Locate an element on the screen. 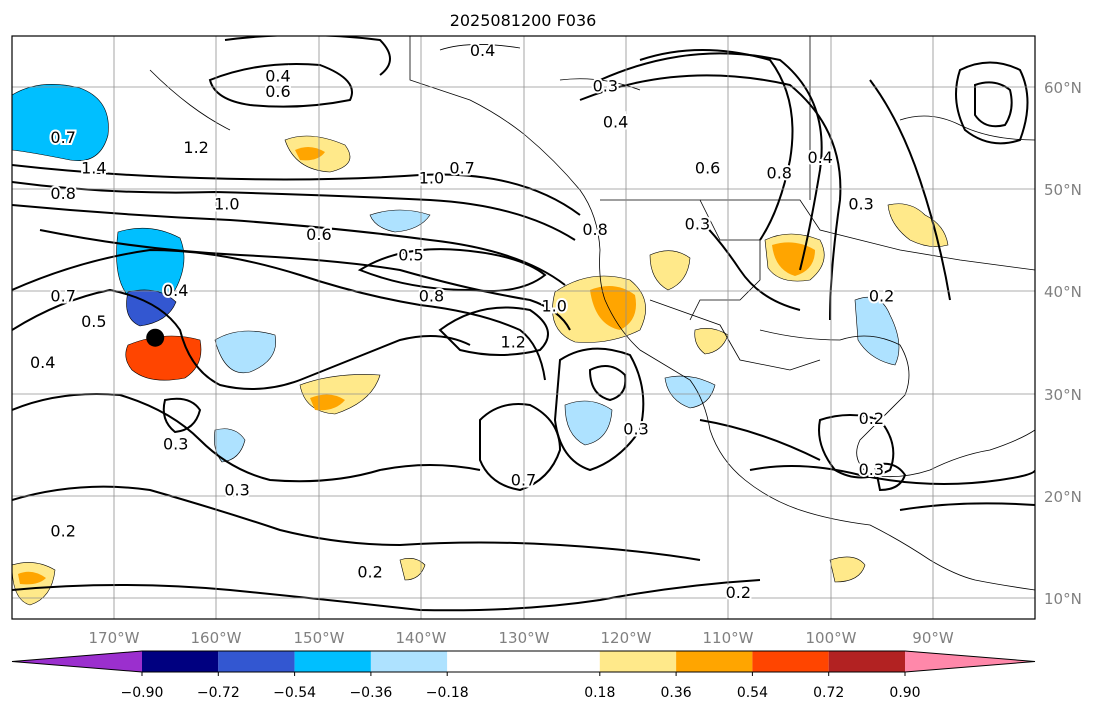 The width and height of the screenshot is (1105, 712). lat-tick-label: 30°N is located at coordinates (1063, 395).